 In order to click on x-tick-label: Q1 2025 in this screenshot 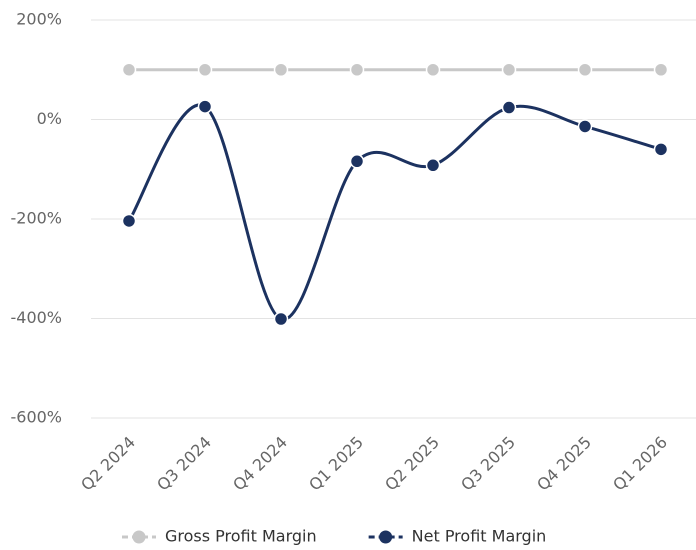, I will do `click(336, 464)`.